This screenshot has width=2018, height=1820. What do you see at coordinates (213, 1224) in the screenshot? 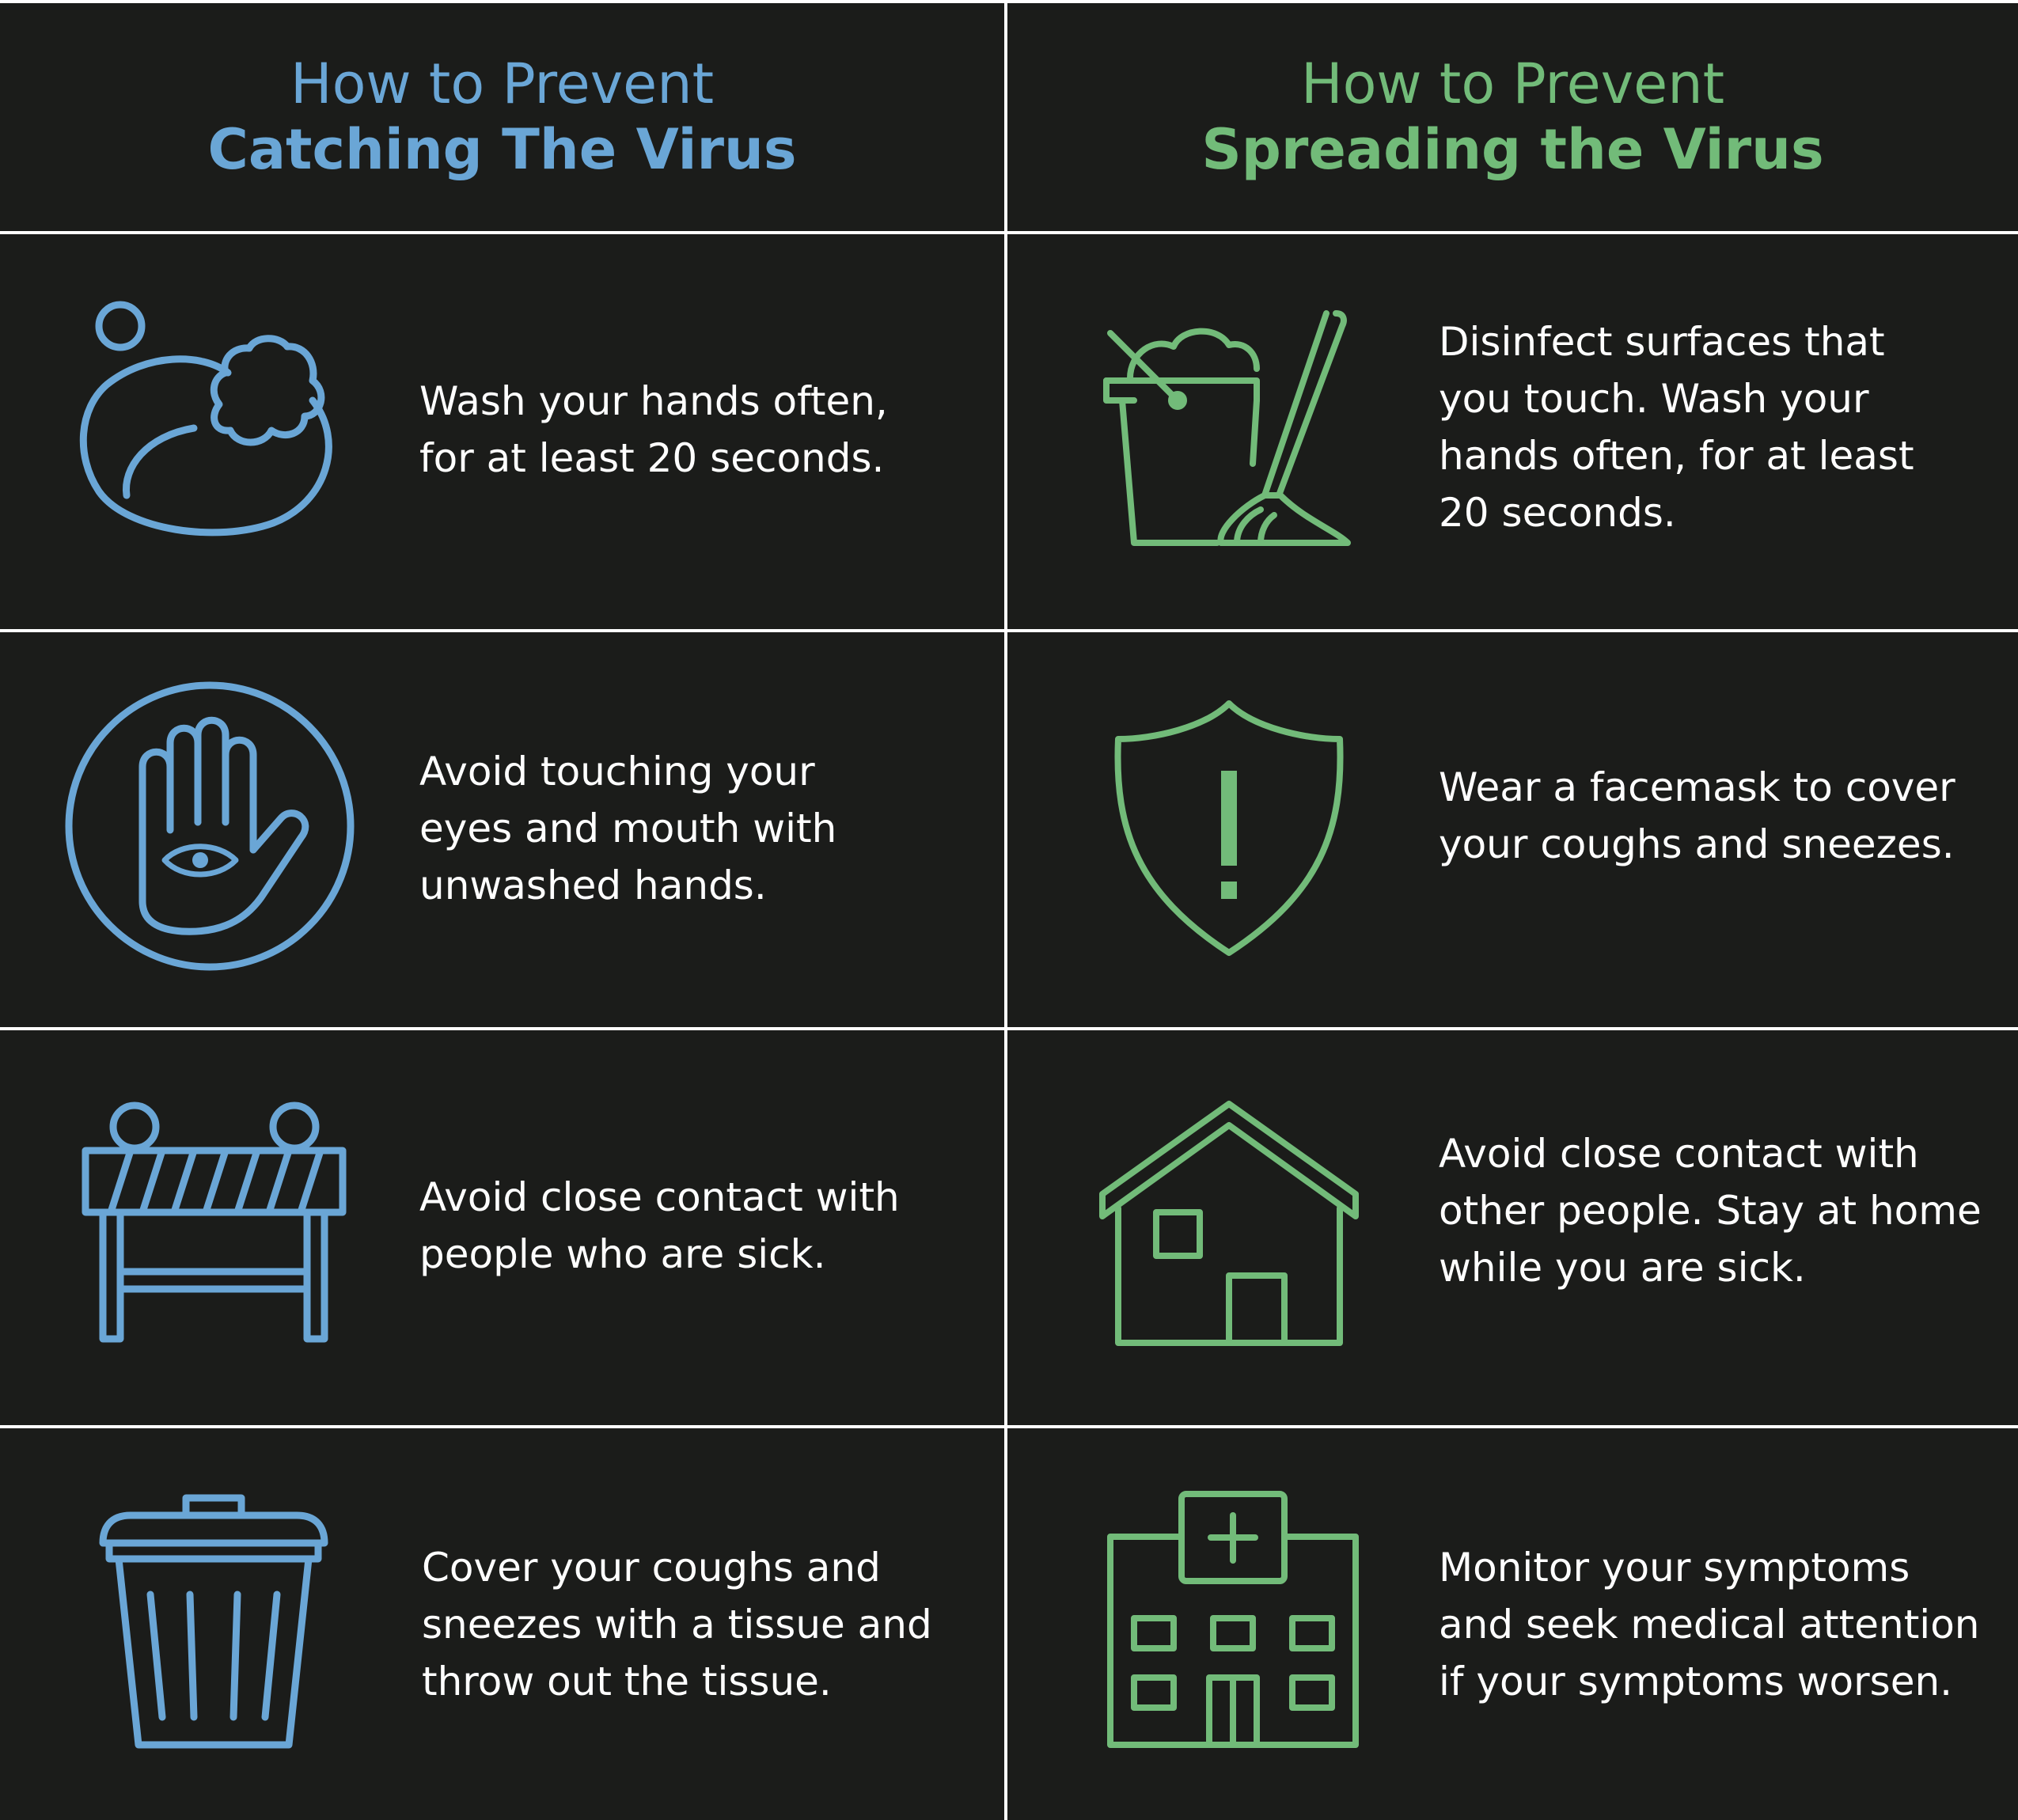
I see `barrier-icon` at bounding box center [213, 1224].